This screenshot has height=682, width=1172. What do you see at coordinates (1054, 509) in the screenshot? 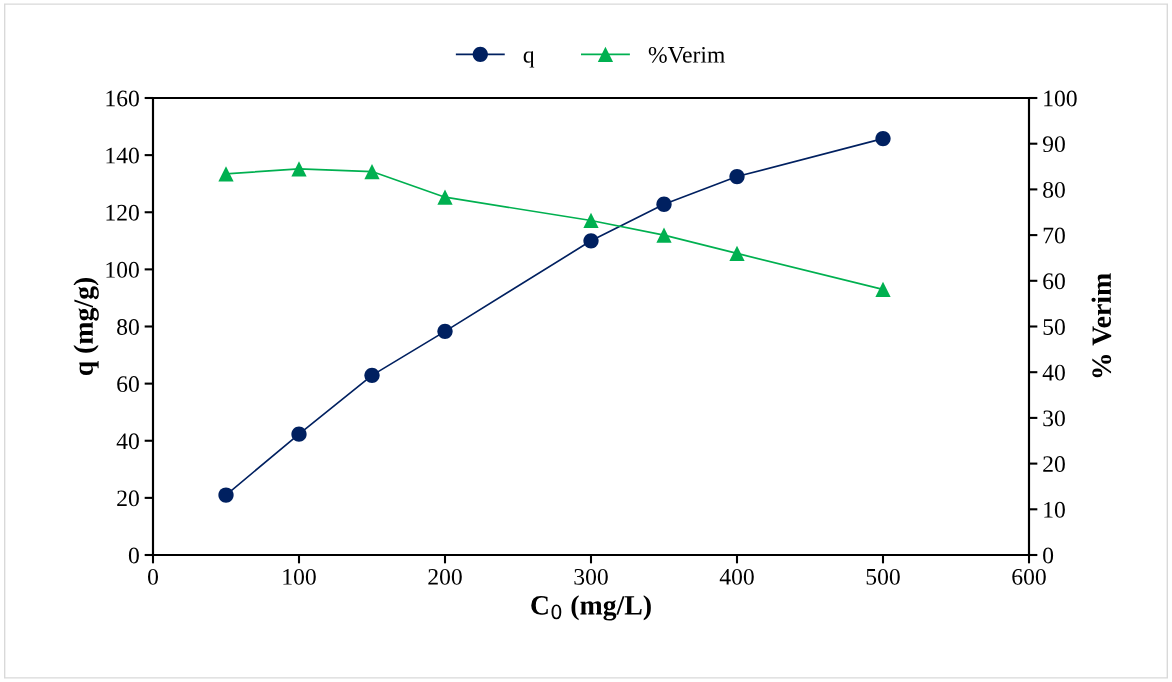
I see `y2-tick-label: 10` at bounding box center [1054, 509].